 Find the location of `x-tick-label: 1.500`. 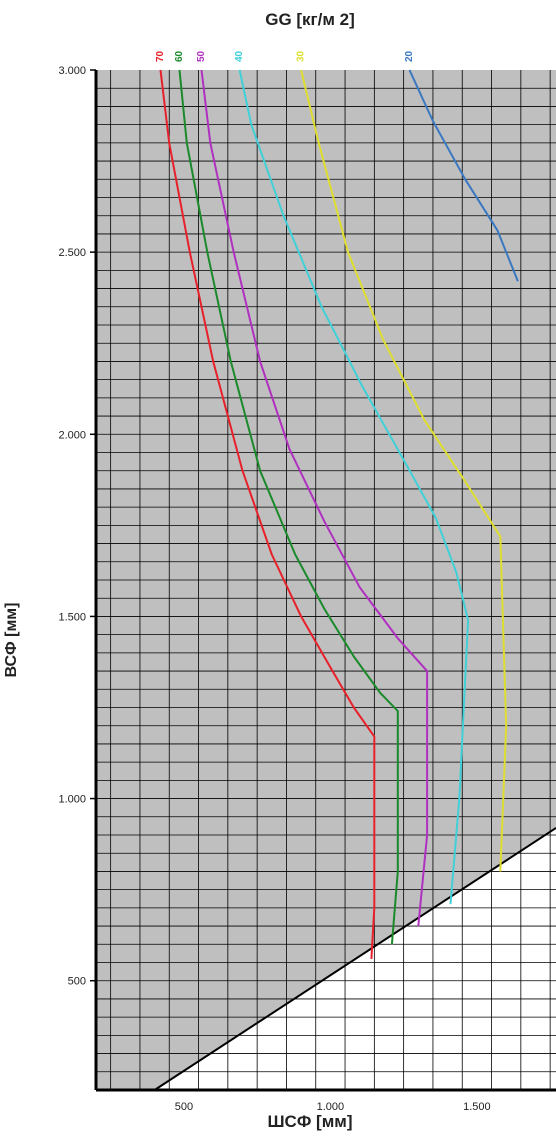

x-tick-label: 1.500 is located at coordinates (477, 1107).